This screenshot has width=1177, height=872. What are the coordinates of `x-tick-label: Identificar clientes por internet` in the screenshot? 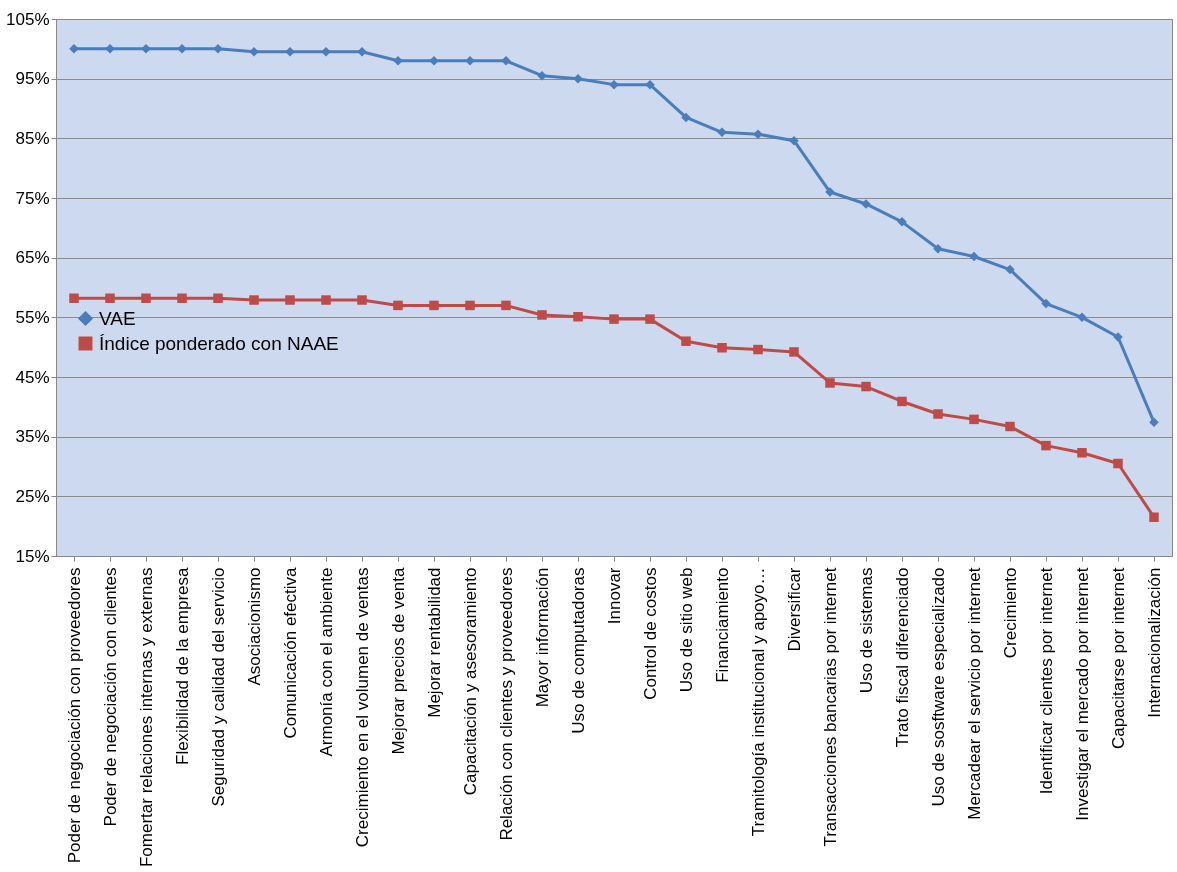 It's located at (1046, 681).